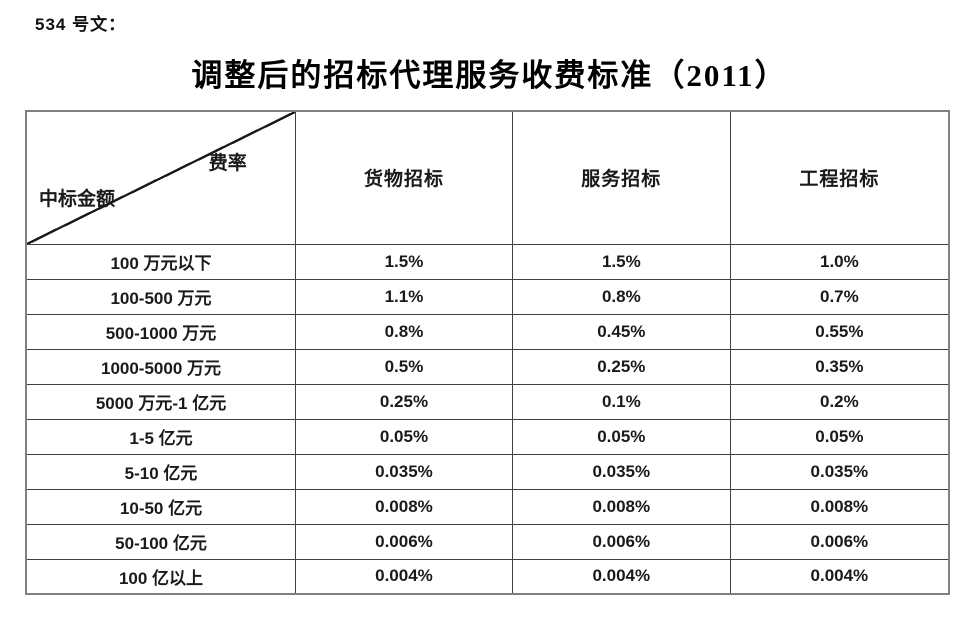  Describe the element at coordinates (161, 331) in the screenshot. I see `amount-range-cell: 500-1000 万元` at that location.